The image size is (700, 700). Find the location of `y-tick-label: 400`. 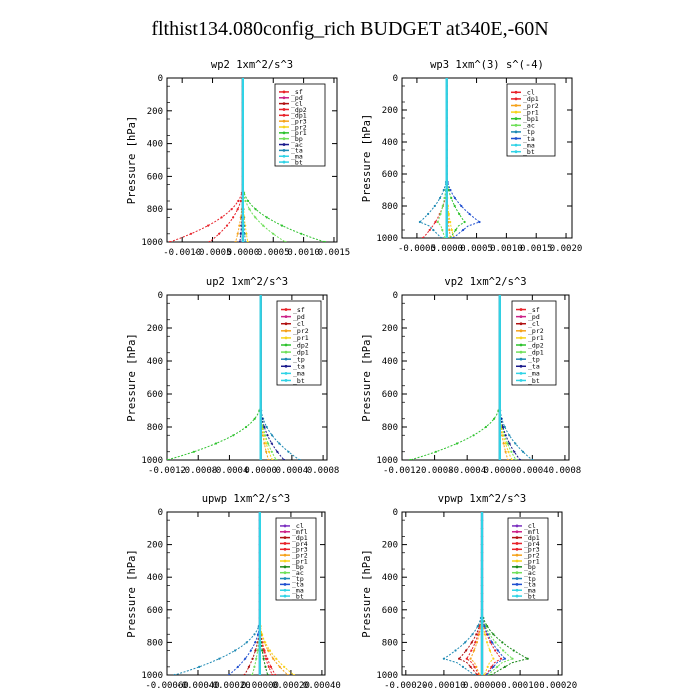

y-tick-label: 400 is located at coordinates (390, 362).